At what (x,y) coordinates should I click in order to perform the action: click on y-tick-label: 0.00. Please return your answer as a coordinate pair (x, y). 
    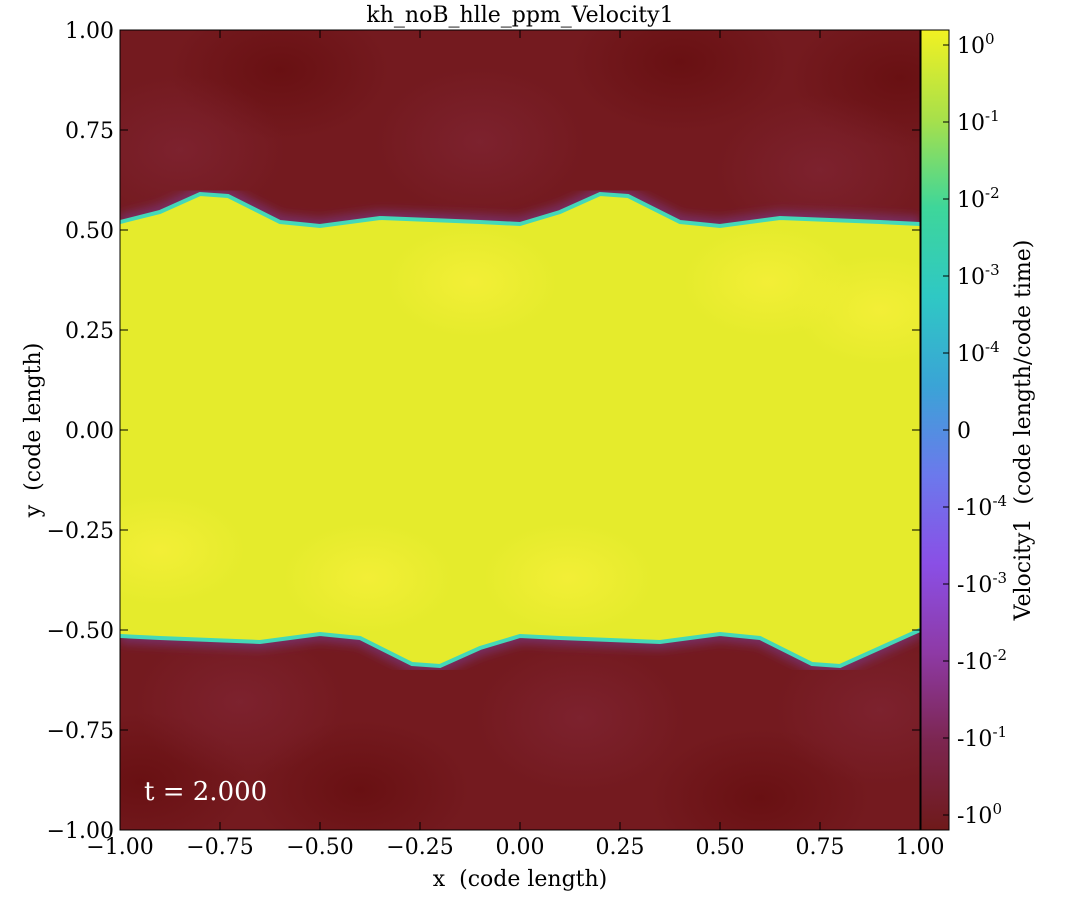
    Looking at the image, I should click on (89, 431).